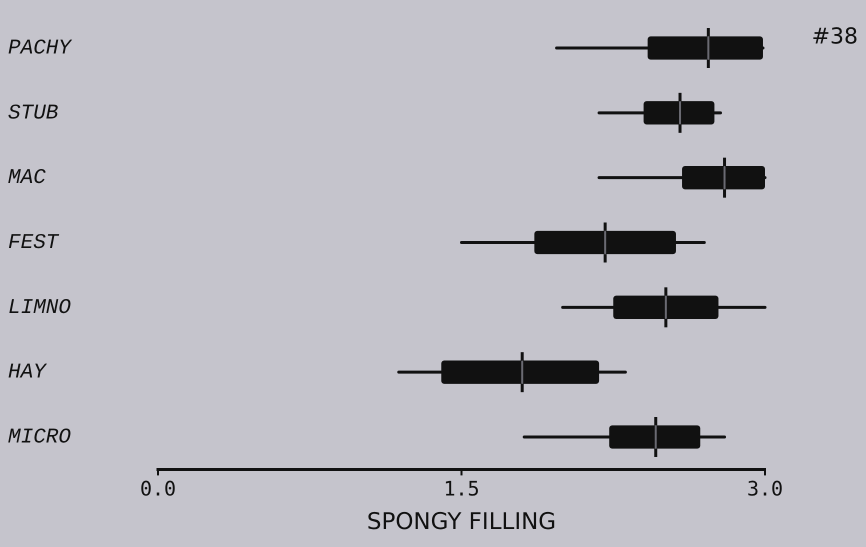 This screenshot has width=866, height=547. I want to click on y-tick-label: PACHY, so click(40, 49).